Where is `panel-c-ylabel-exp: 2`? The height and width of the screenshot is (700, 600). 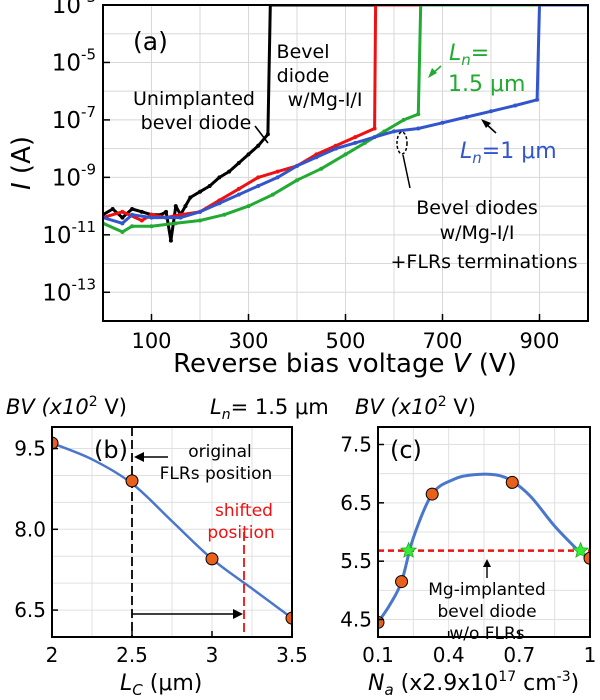
panel-c-ylabel-exp: 2 is located at coordinates (442, 402).